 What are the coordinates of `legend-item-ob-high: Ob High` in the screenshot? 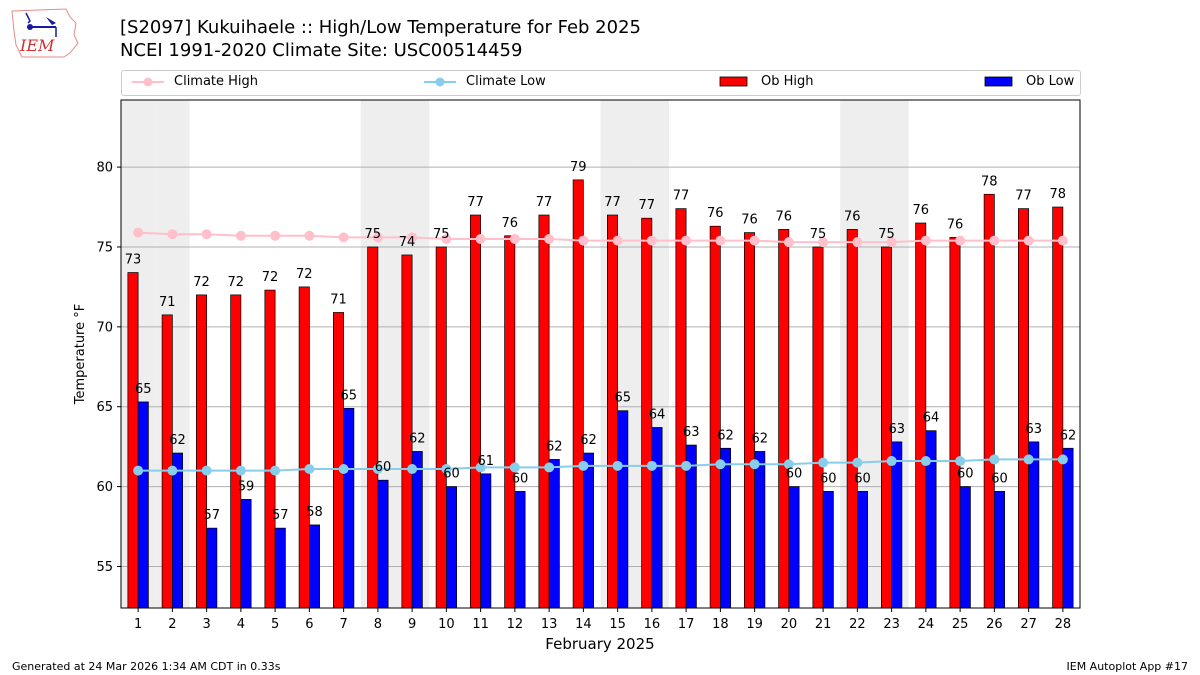 It's located at (766, 81).